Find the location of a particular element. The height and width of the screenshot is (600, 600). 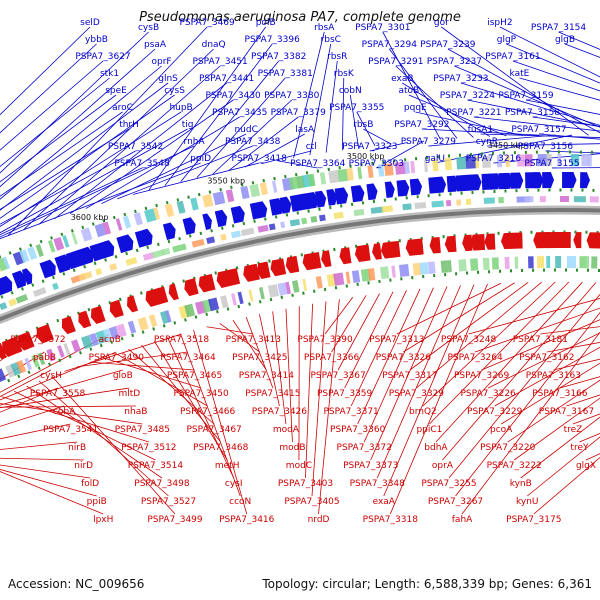

lower-gene-label: PSPA7_3222 is located at coordinates (514, 466).